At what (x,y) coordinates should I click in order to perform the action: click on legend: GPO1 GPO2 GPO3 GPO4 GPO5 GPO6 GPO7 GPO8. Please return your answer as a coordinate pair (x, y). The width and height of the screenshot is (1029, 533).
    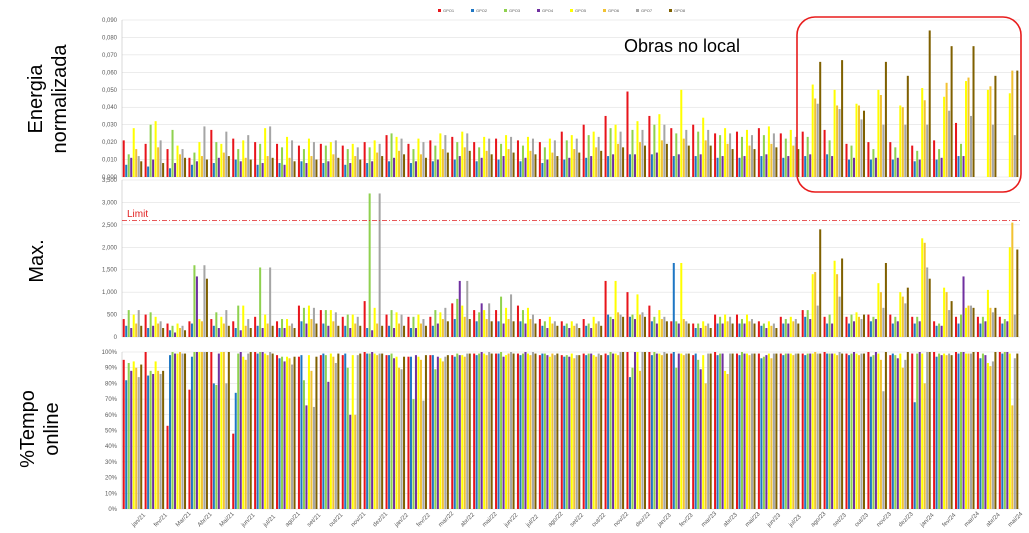
    Looking at the image, I should click on (562, 10).